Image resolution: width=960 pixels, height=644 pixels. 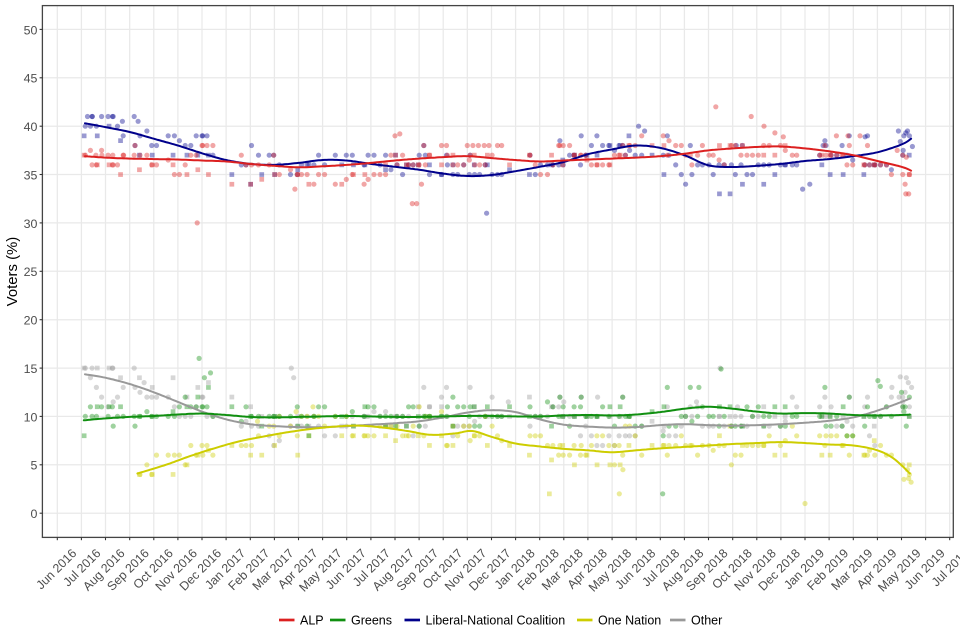 What do you see at coordinates (31, 224) in the screenshot?
I see `svg-text: 30` at bounding box center [31, 224].